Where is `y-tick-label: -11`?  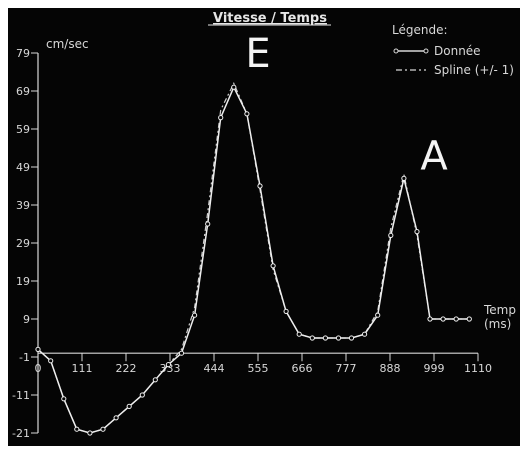 y-tick-label: -11 is located at coordinates (21, 395).